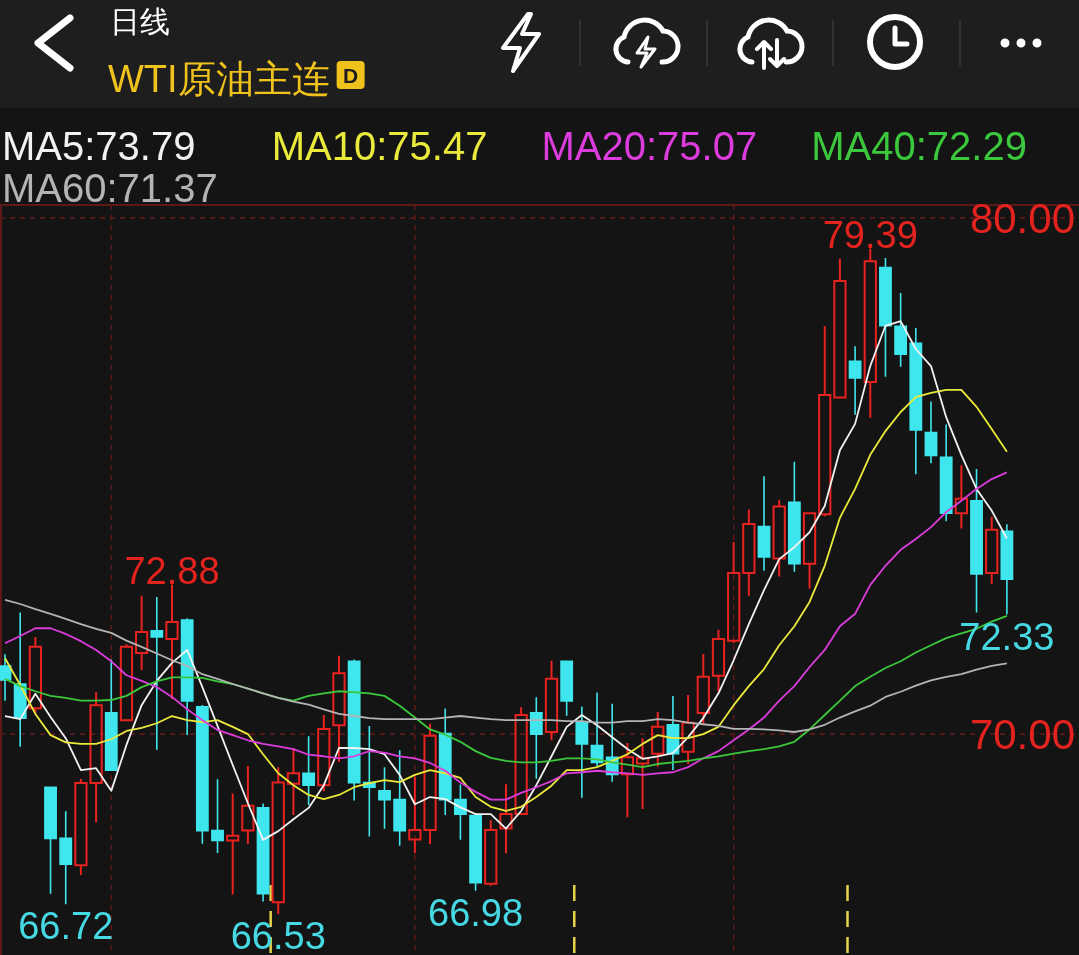  Describe the element at coordinates (140, 21) in the screenshot. I see `chart-subtitle: 日线` at that location.